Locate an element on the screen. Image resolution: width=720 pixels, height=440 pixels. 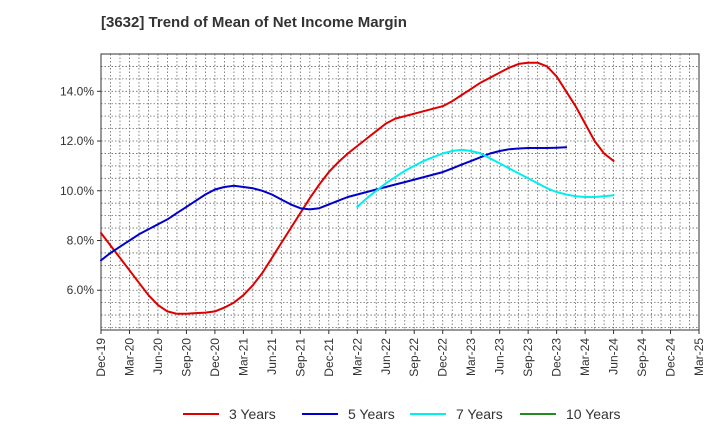
x-tick-label: Sep-23 is located at coordinates (528, 357).